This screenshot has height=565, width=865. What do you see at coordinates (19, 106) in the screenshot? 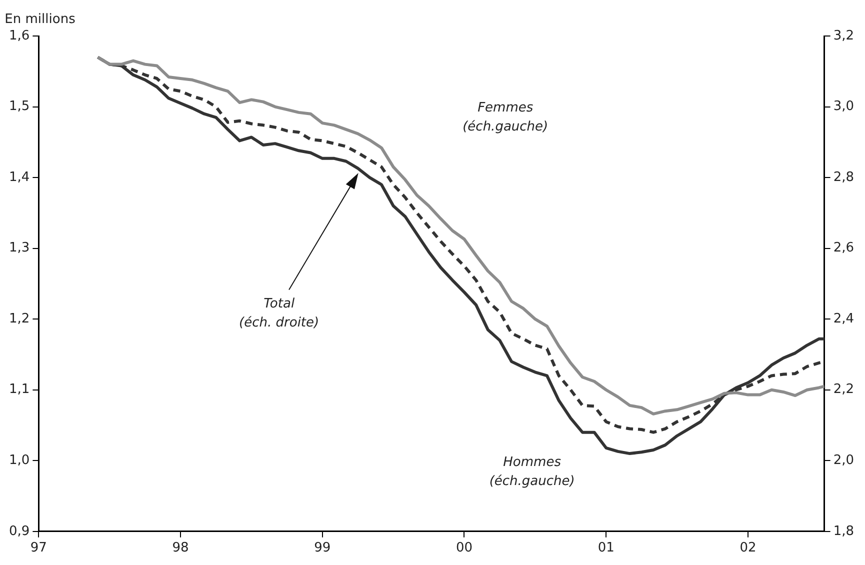
I see `y-tick-label: 1,5` at bounding box center [19, 106].